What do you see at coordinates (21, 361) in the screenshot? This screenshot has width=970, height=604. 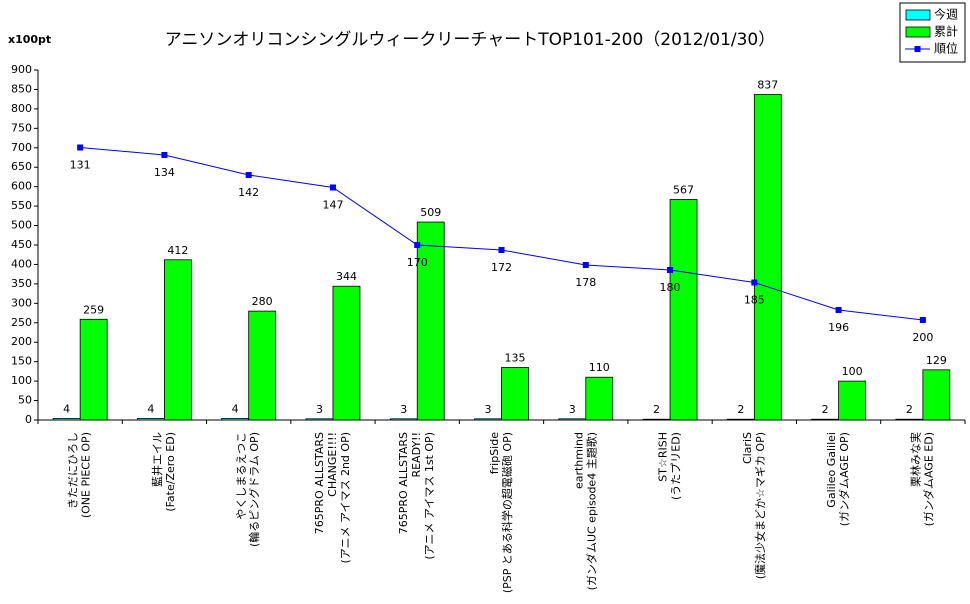 I see `y-tick-label: 150` at bounding box center [21, 361].